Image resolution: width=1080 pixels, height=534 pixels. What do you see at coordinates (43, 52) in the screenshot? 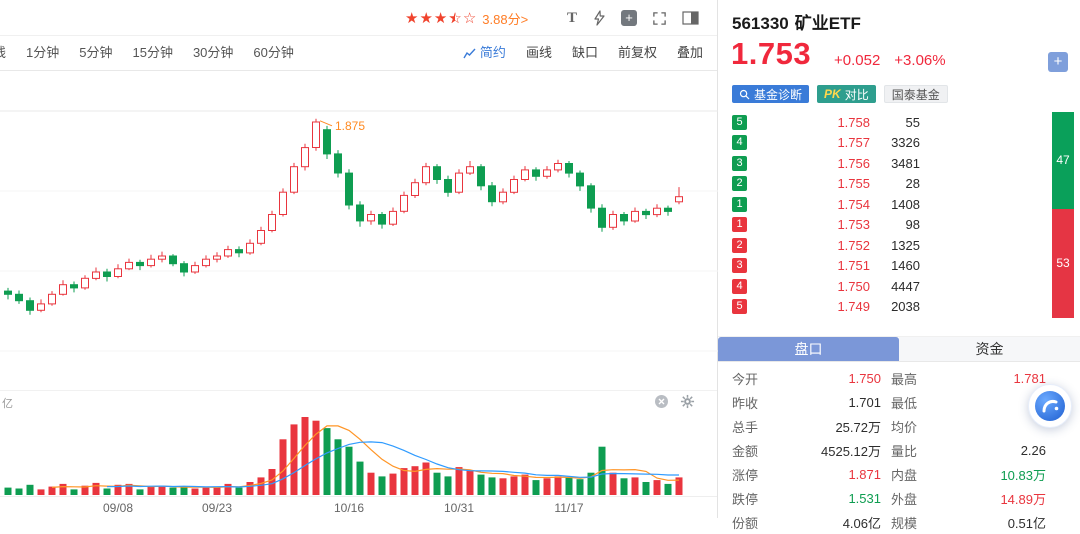
I see `timeframe-tab: 1分钟` at bounding box center [43, 52].